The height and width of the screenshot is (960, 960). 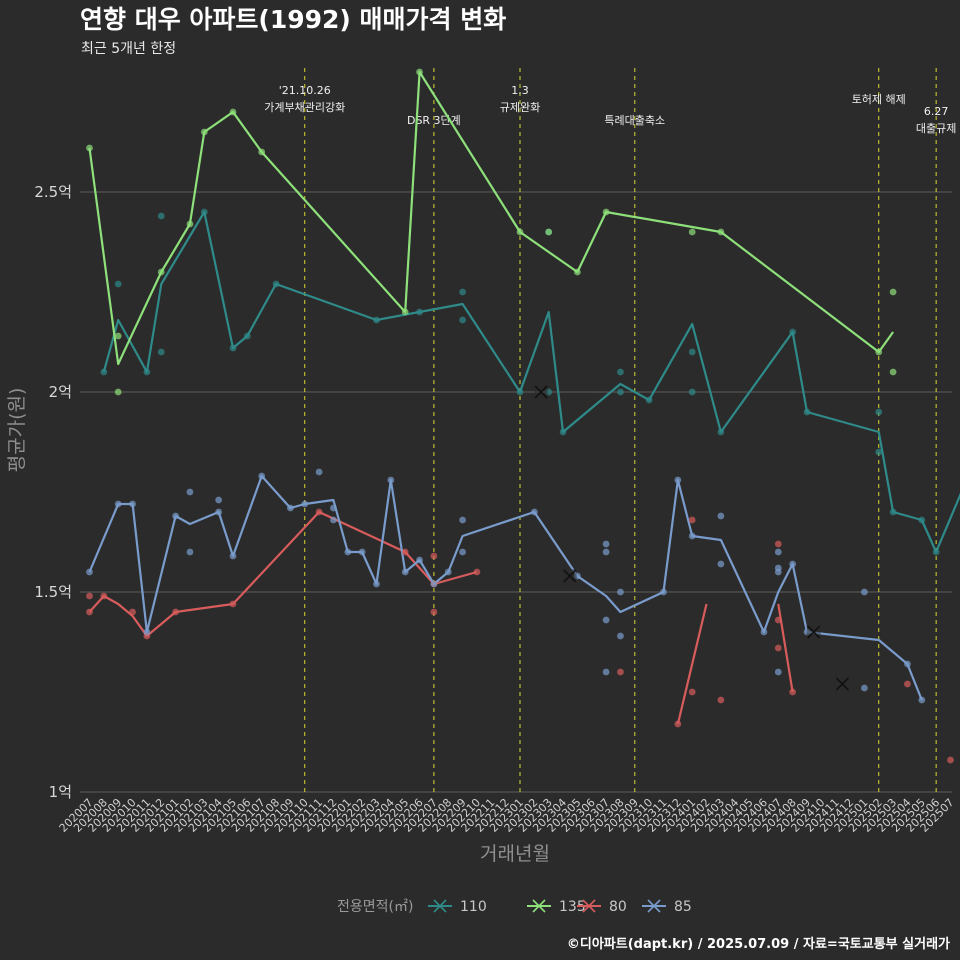 I want to click on y-tick-label: 2억, so click(x=60, y=392).